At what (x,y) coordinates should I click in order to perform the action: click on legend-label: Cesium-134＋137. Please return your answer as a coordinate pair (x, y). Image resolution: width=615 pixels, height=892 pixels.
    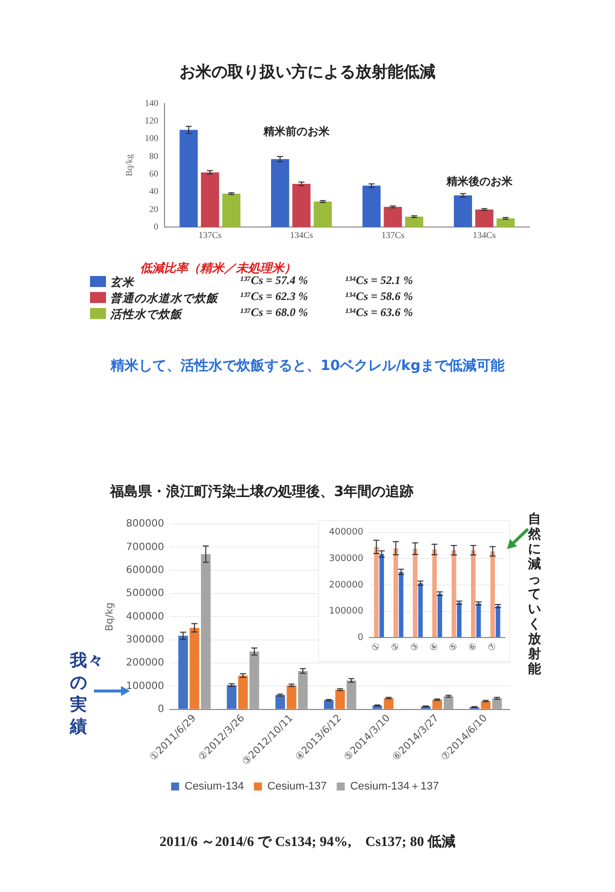
    Looking at the image, I should click on (394, 786).